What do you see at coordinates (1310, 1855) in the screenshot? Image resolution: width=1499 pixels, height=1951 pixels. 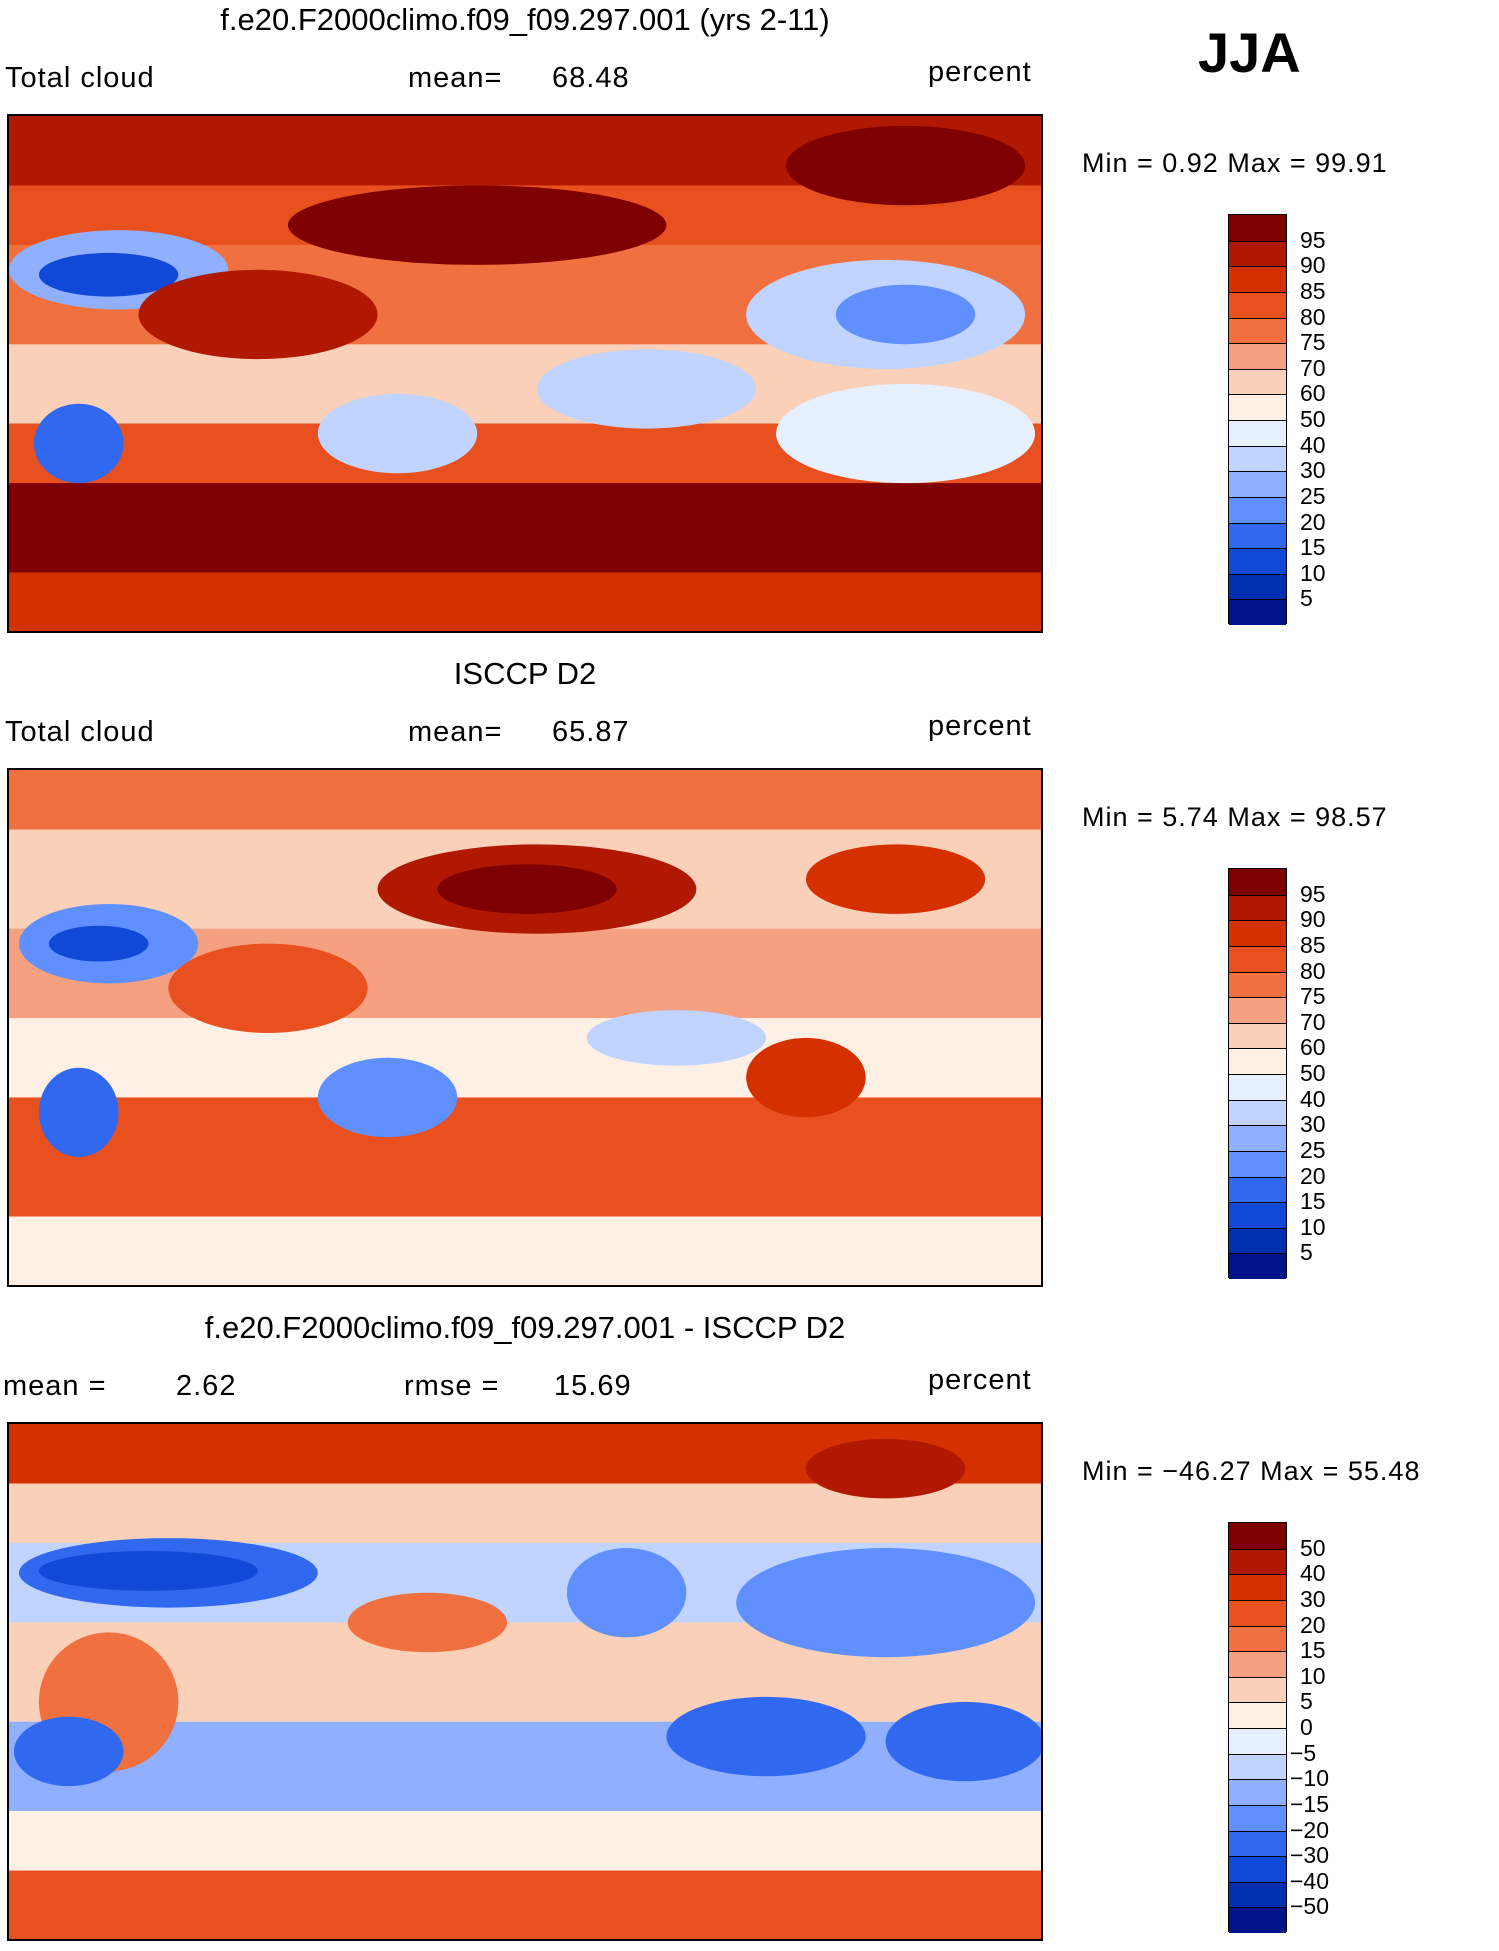 I see `colorbar-tick-label: −30` at bounding box center [1310, 1855].